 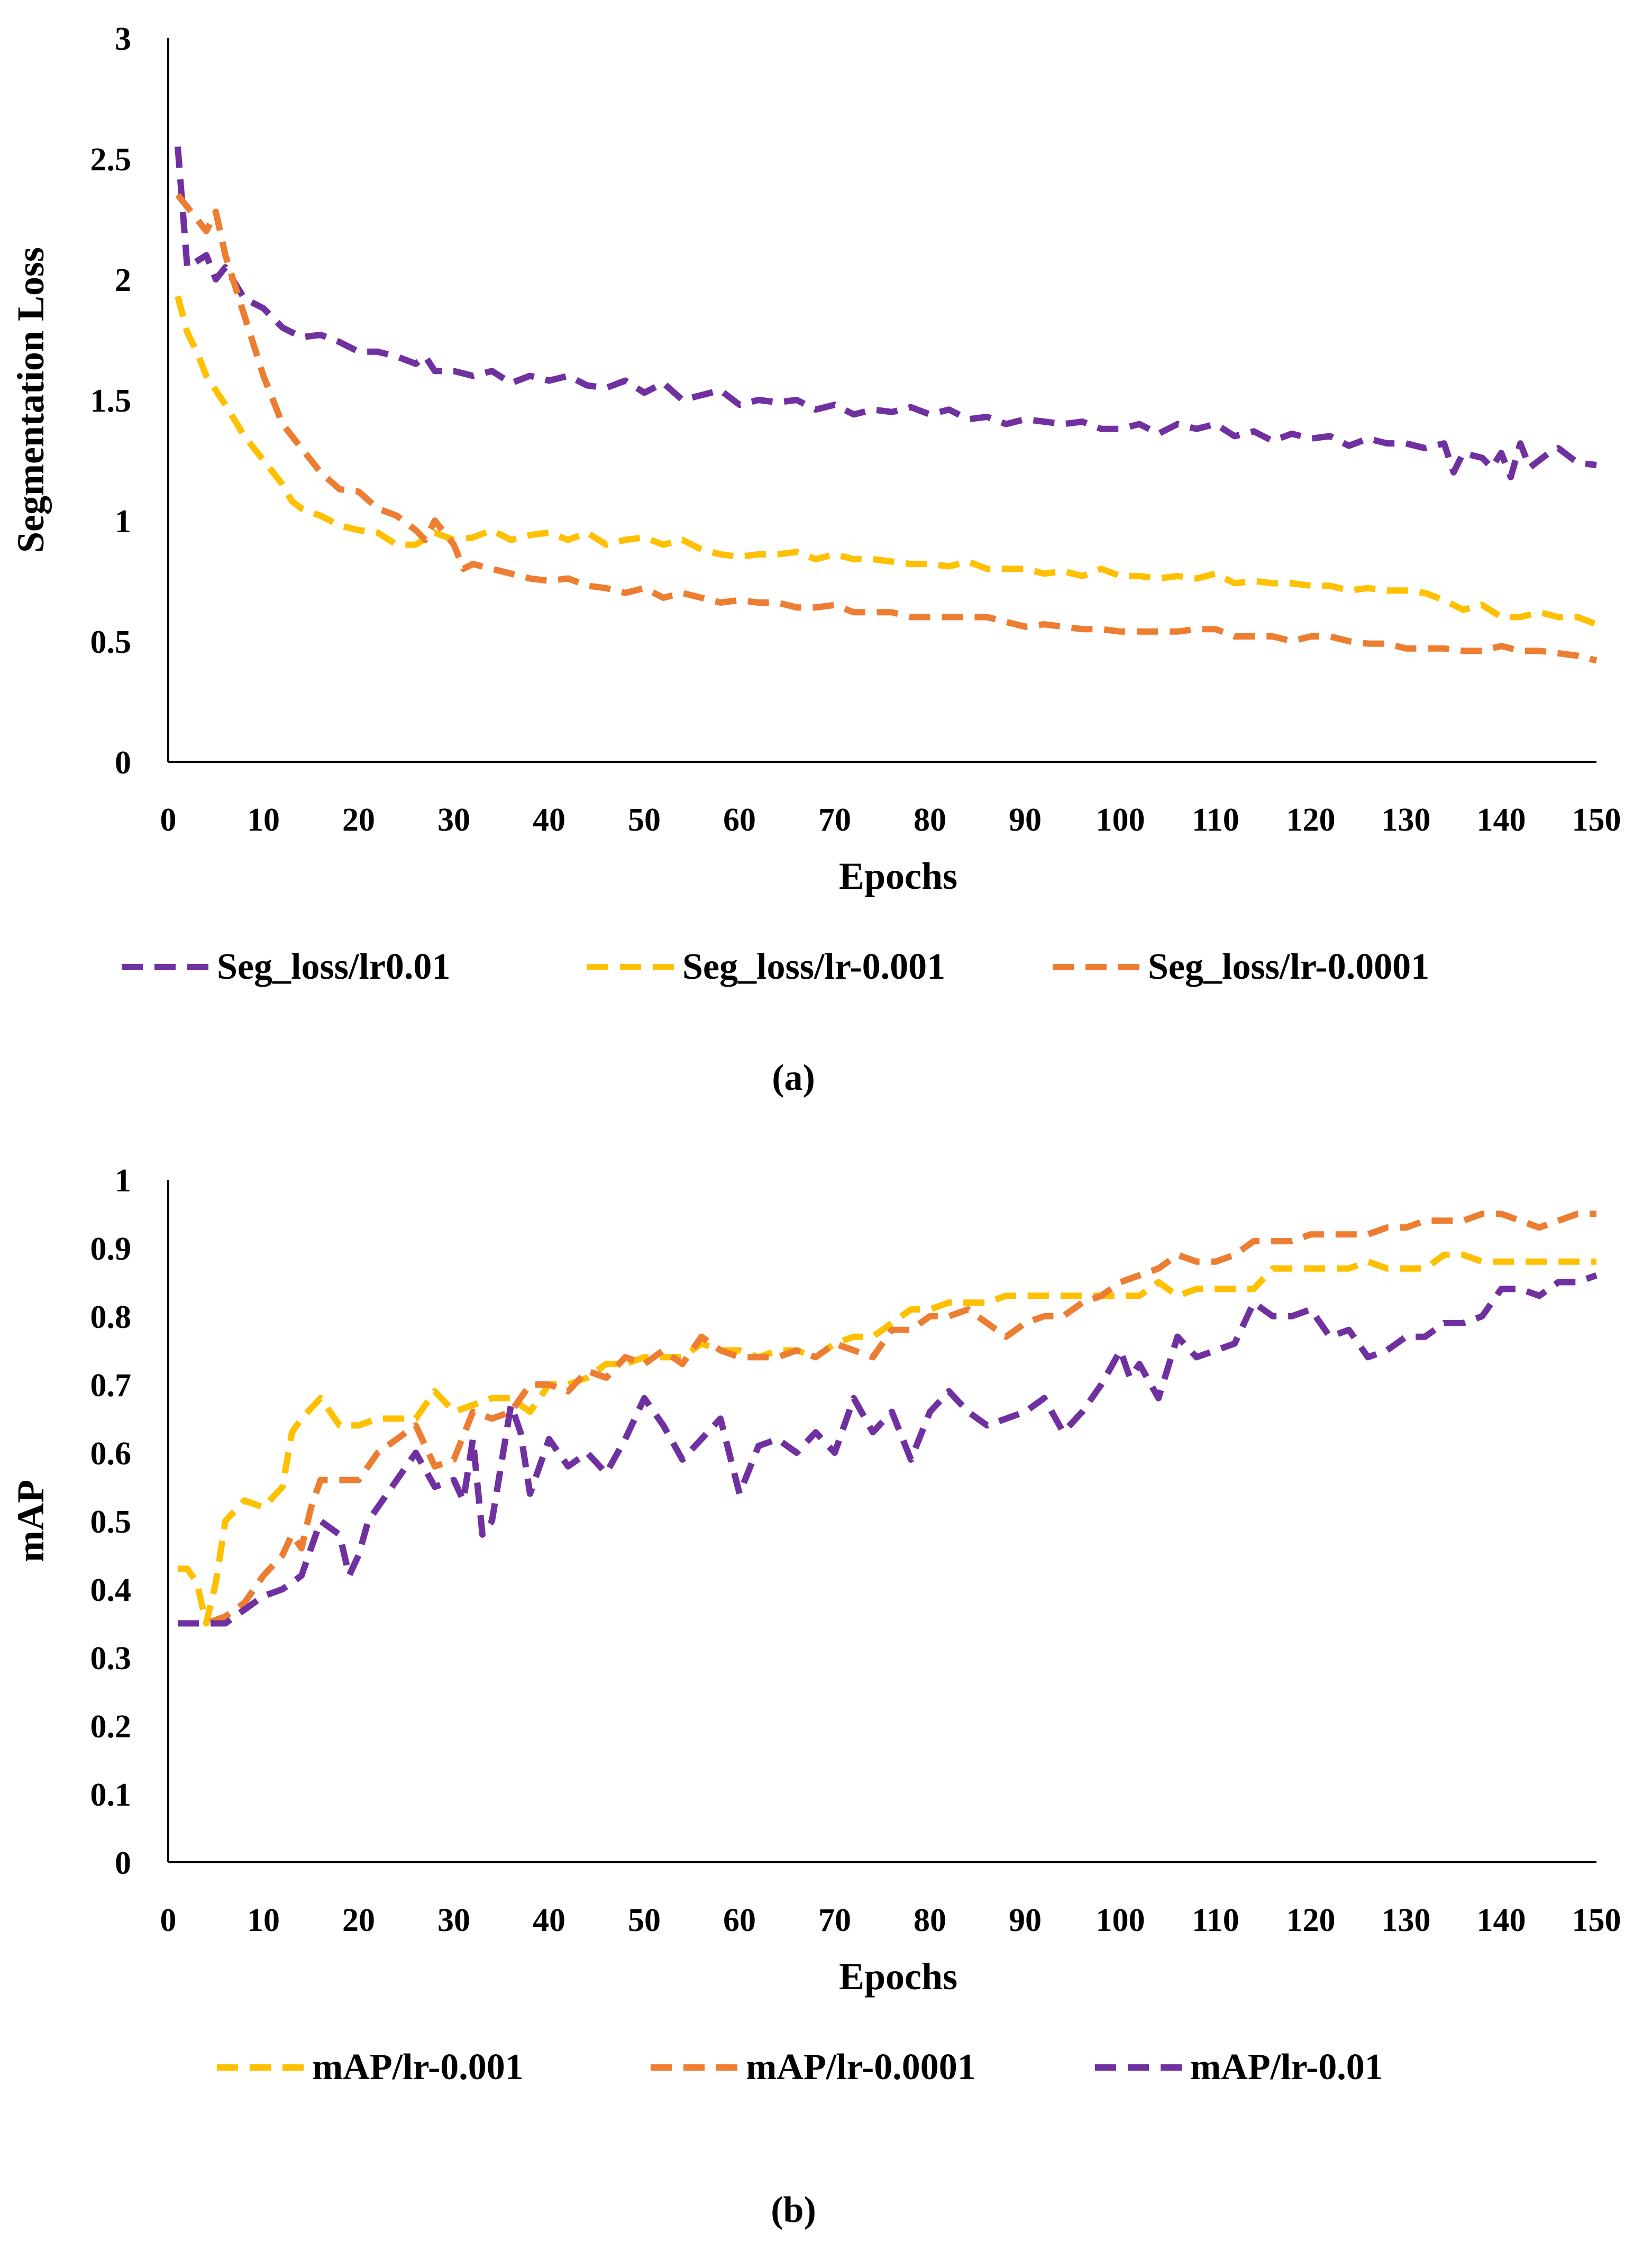 What do you see at coordinates (814, 967) in the screenshot?
I see `legend-label: Seg_loss/lr-0.001` at bounding box center [814, 967].